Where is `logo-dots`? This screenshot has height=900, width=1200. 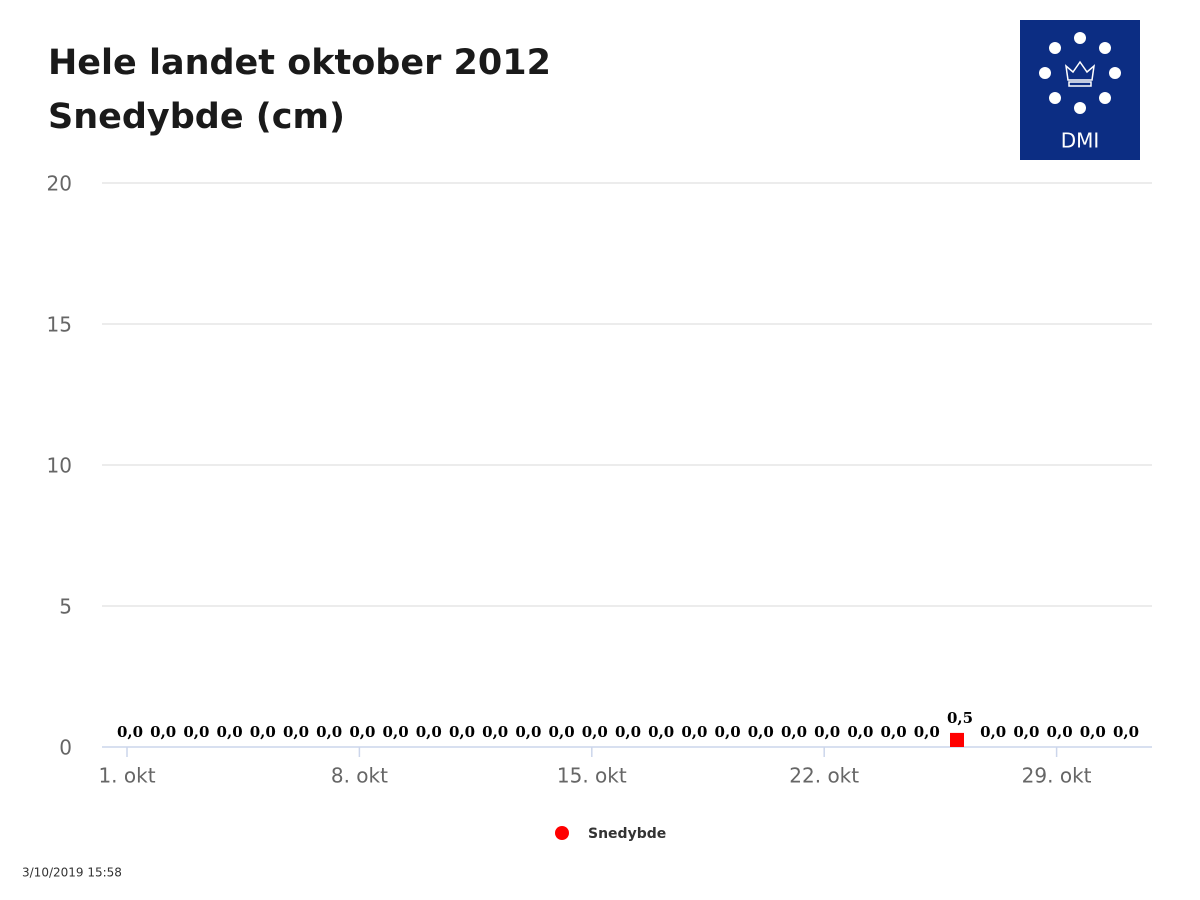 logo-dots is located at coordinates (1080, 73).